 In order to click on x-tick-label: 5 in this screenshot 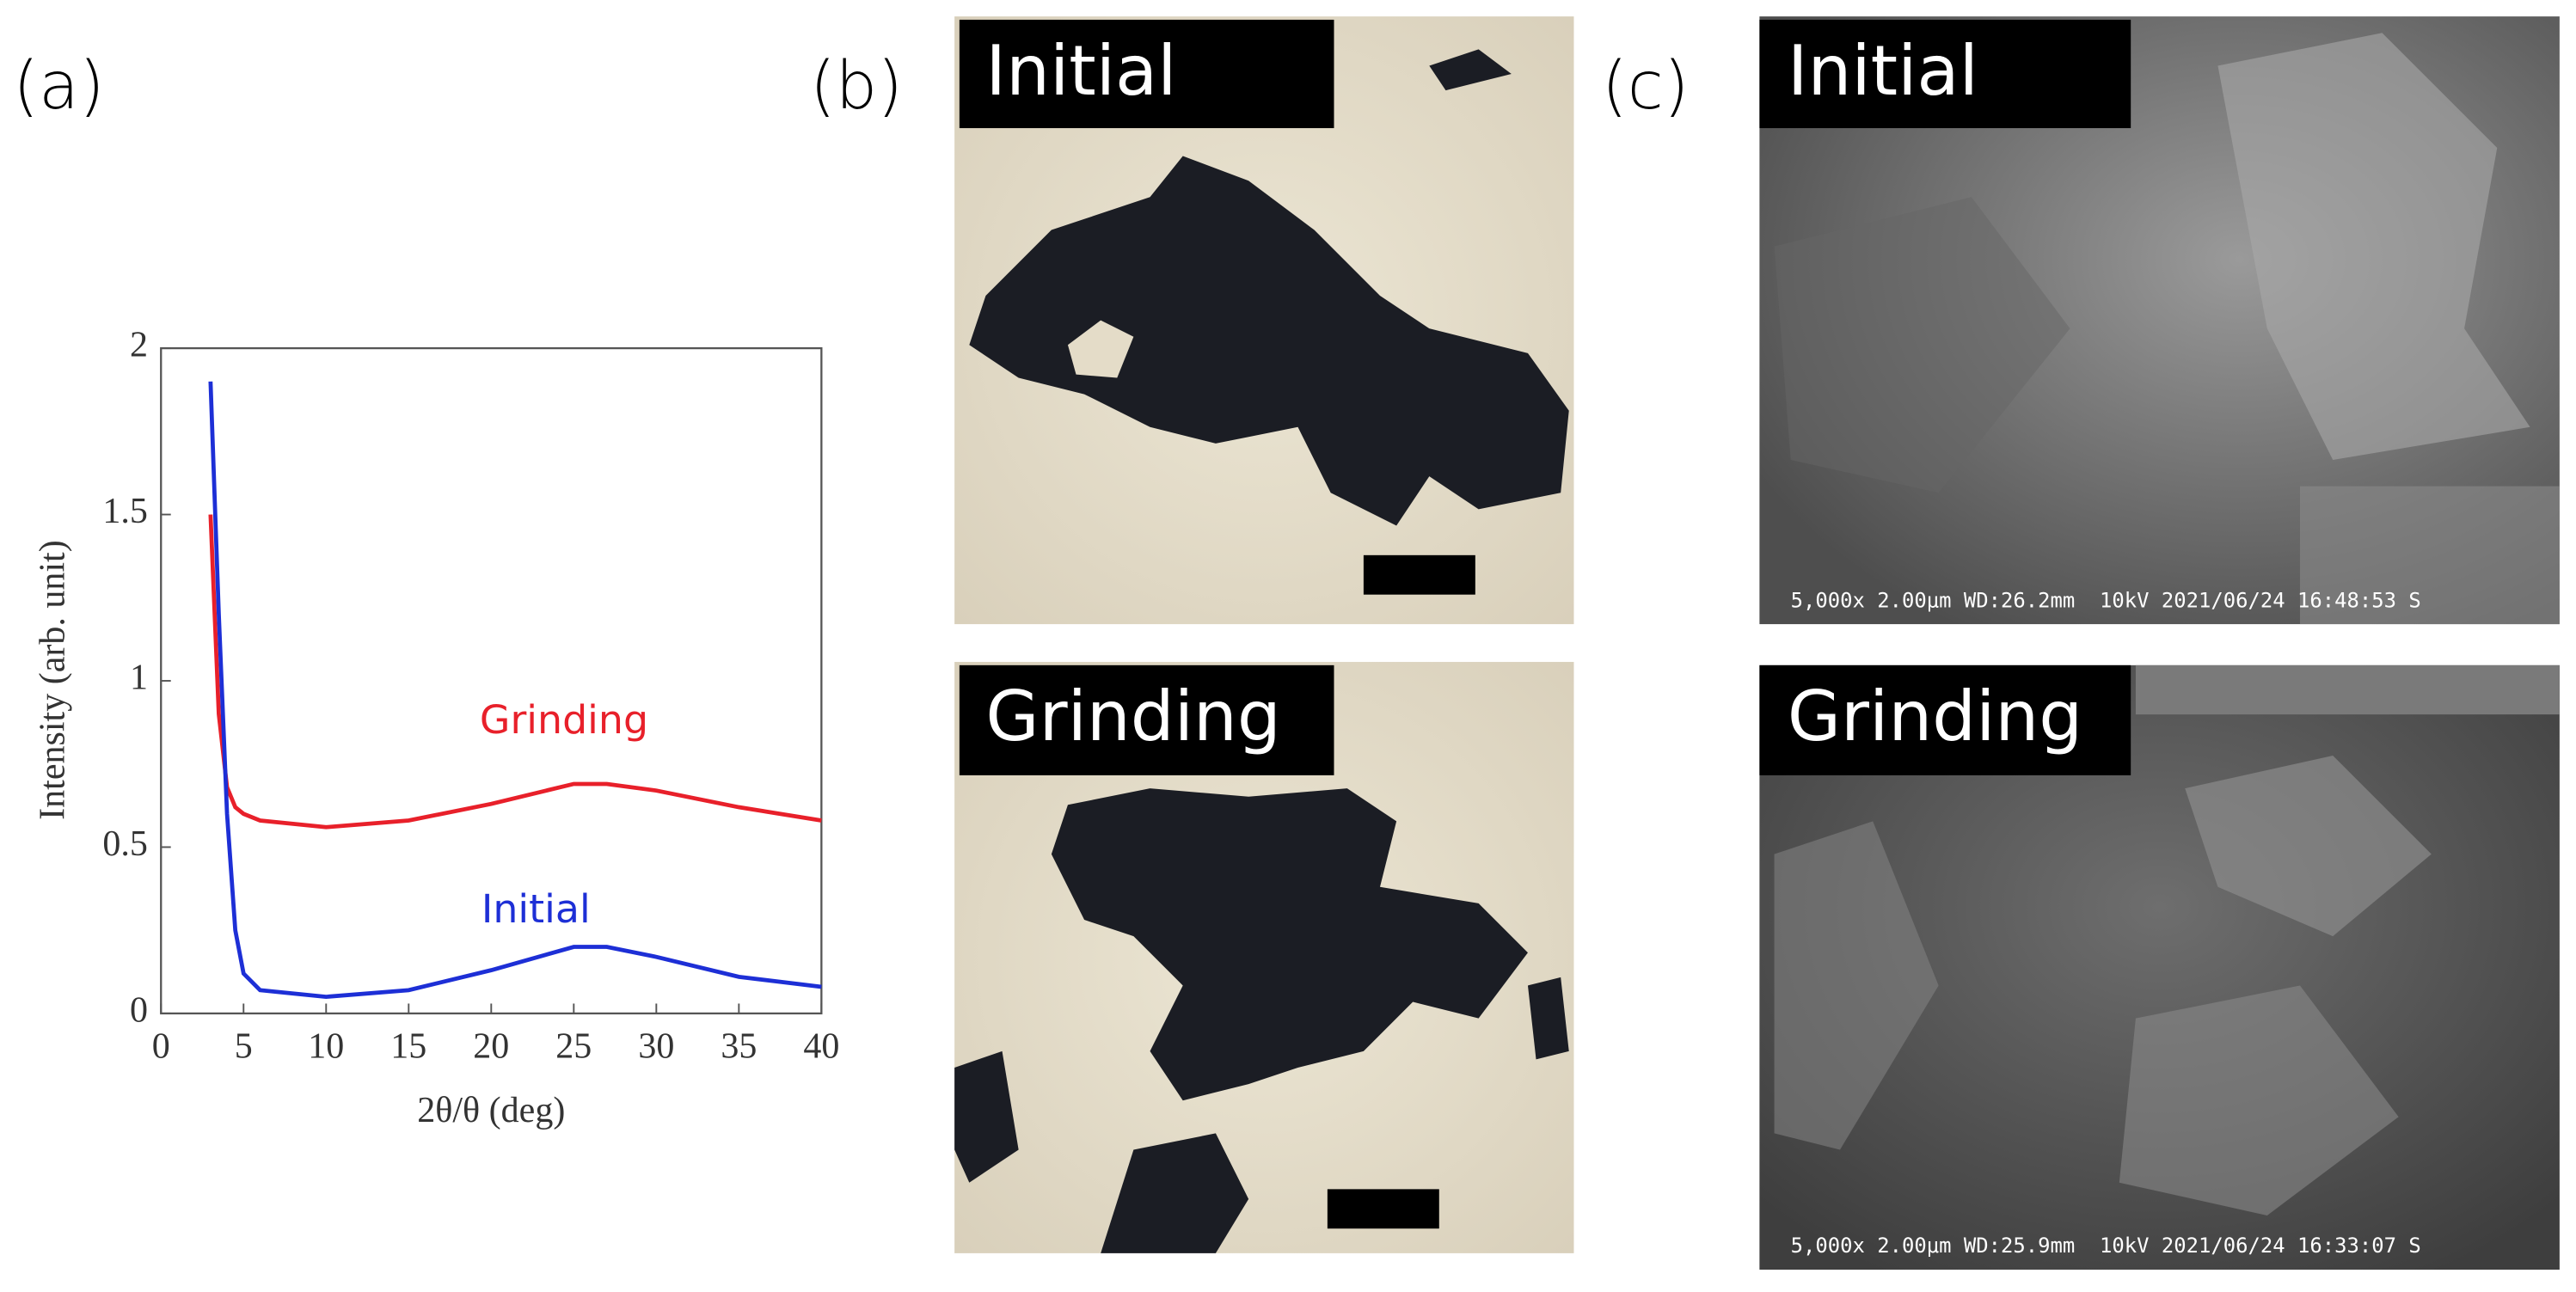, I will do `click(244, 1047)`.